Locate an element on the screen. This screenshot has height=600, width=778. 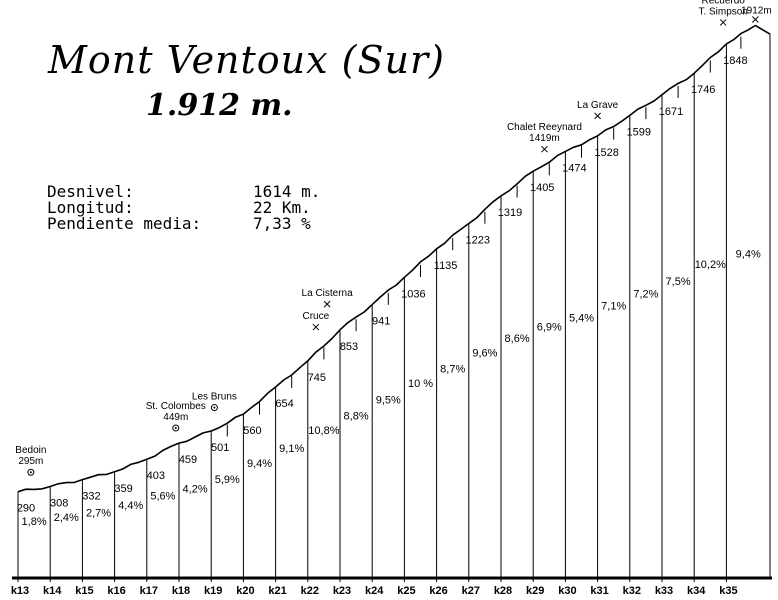
chart-subtitle: 1.912 m. is located at coordinates (219, 105).